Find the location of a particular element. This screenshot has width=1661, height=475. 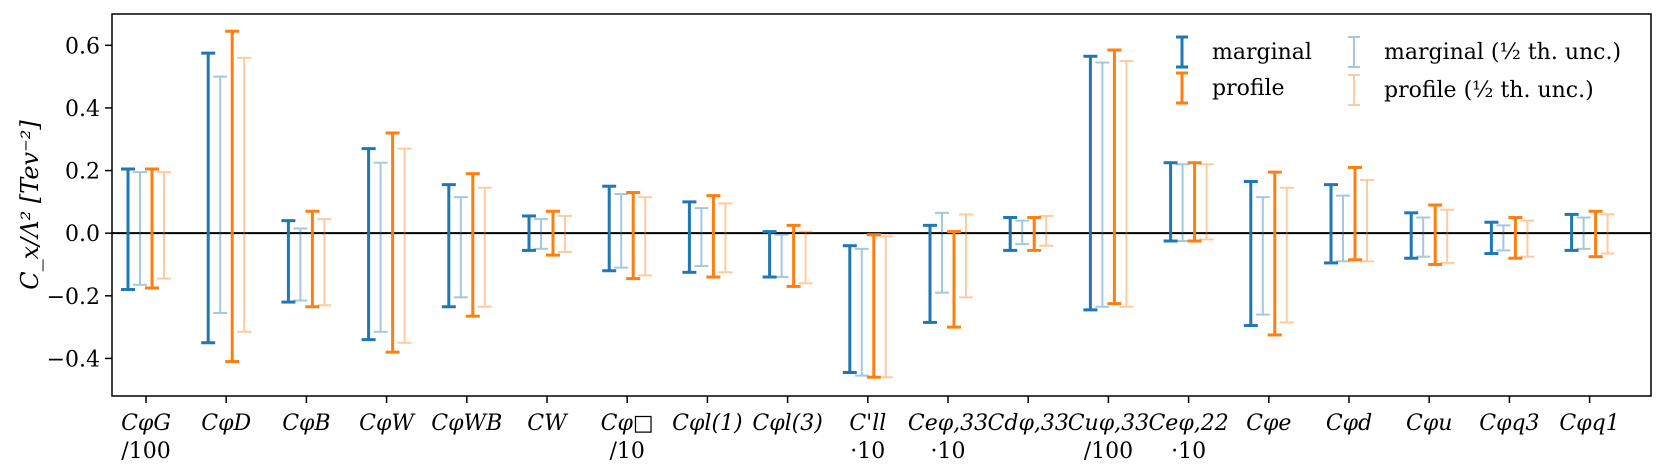

x-tick-label: Cφd is located at coordinates (1349, 423).